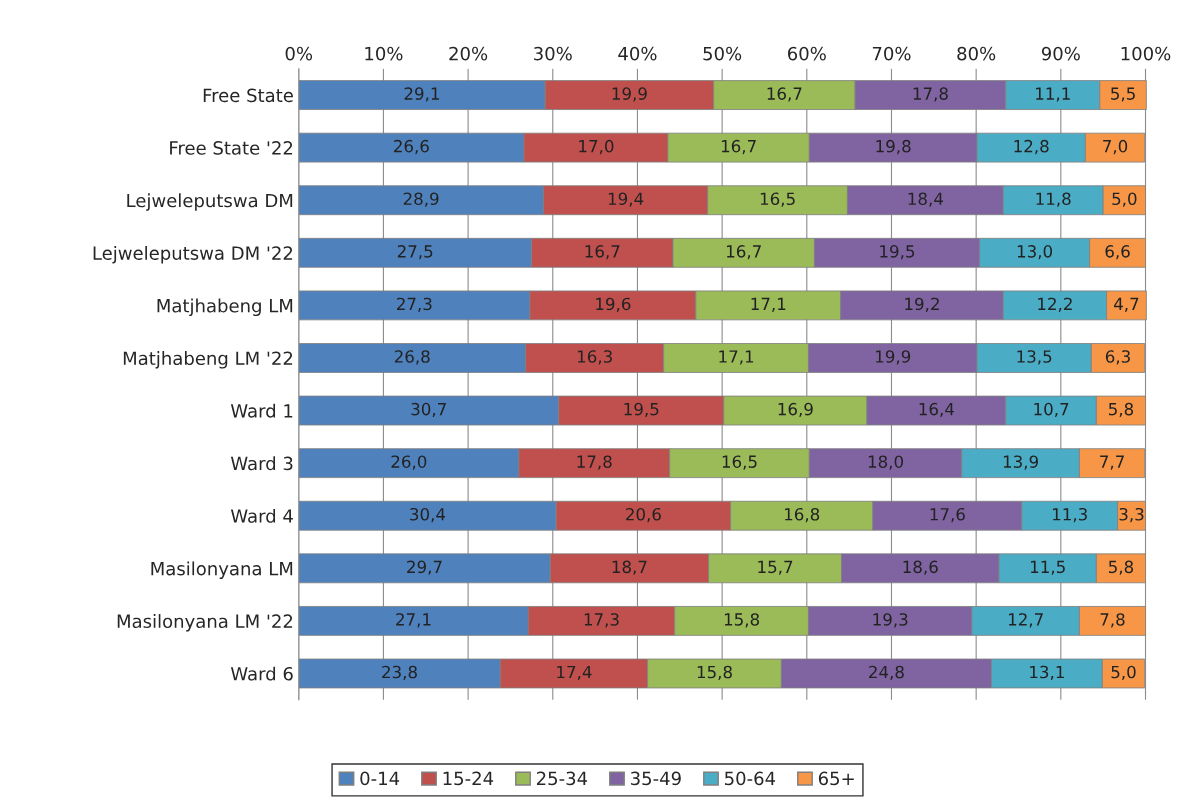 The width and height of the screenshot is (1195, 809). What do you see at coordinates (210, 202) in the screenshot?
I see `y-tick-label: Lejweleputswa DM` at bounding box center [210, 202].